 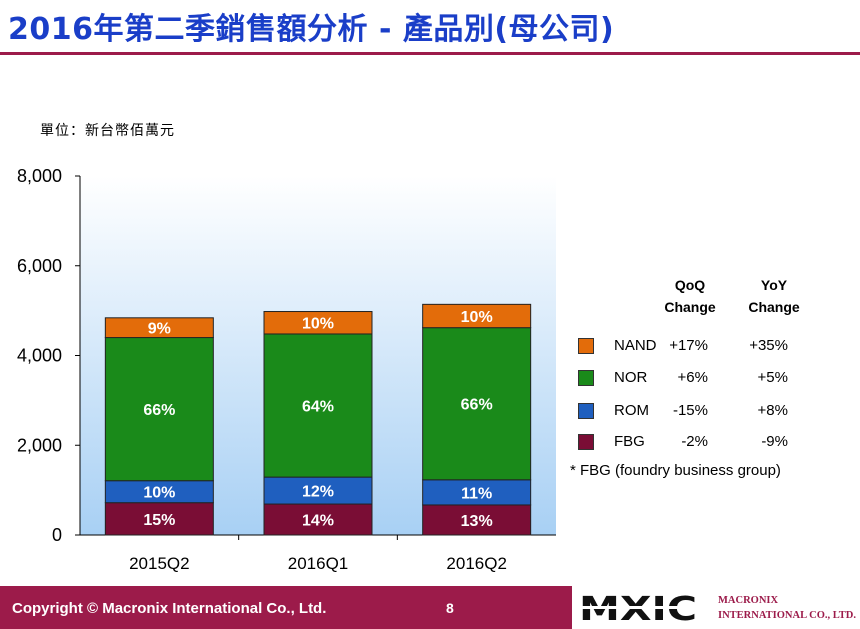 What do you see at coordinates (39, 445) in the screenshot?
I see `y-tick-label: 2,000` at bounding box center [39, 445].